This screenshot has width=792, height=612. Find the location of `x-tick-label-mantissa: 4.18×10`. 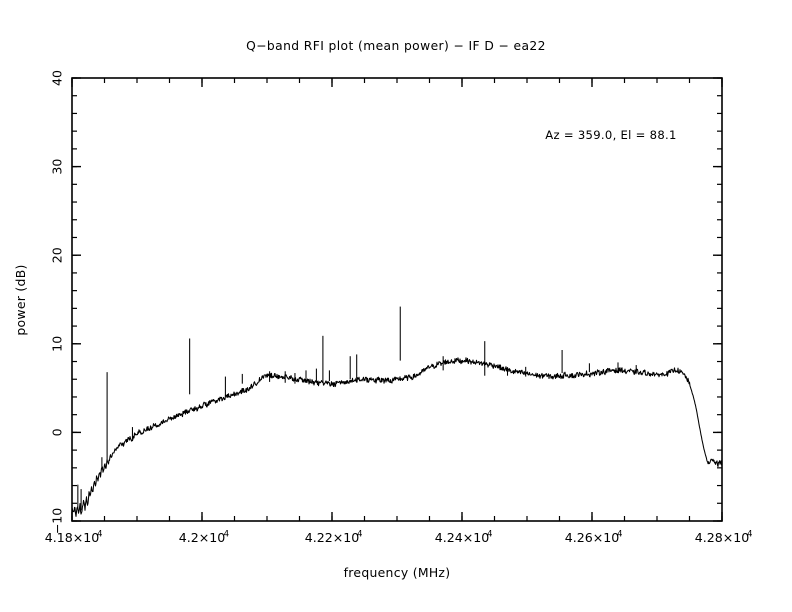

x-tick-label-mantissa: 4.18×10 is located at coordinates (72, 537).